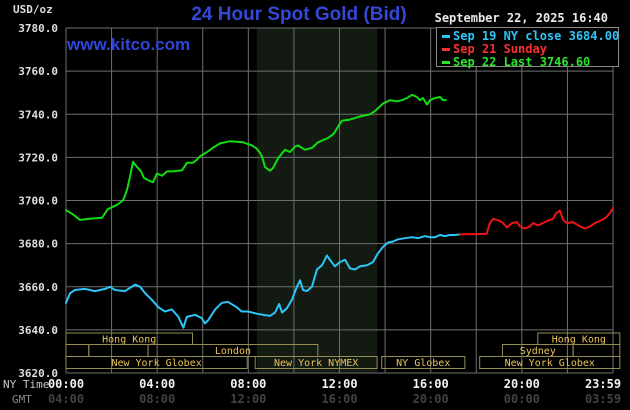 Image resolution: width=630 pixels, height=410 pixels. Describe the element at coordinates (446, 36) in the screenshot. I see `legend-dash-cyan` at that location.